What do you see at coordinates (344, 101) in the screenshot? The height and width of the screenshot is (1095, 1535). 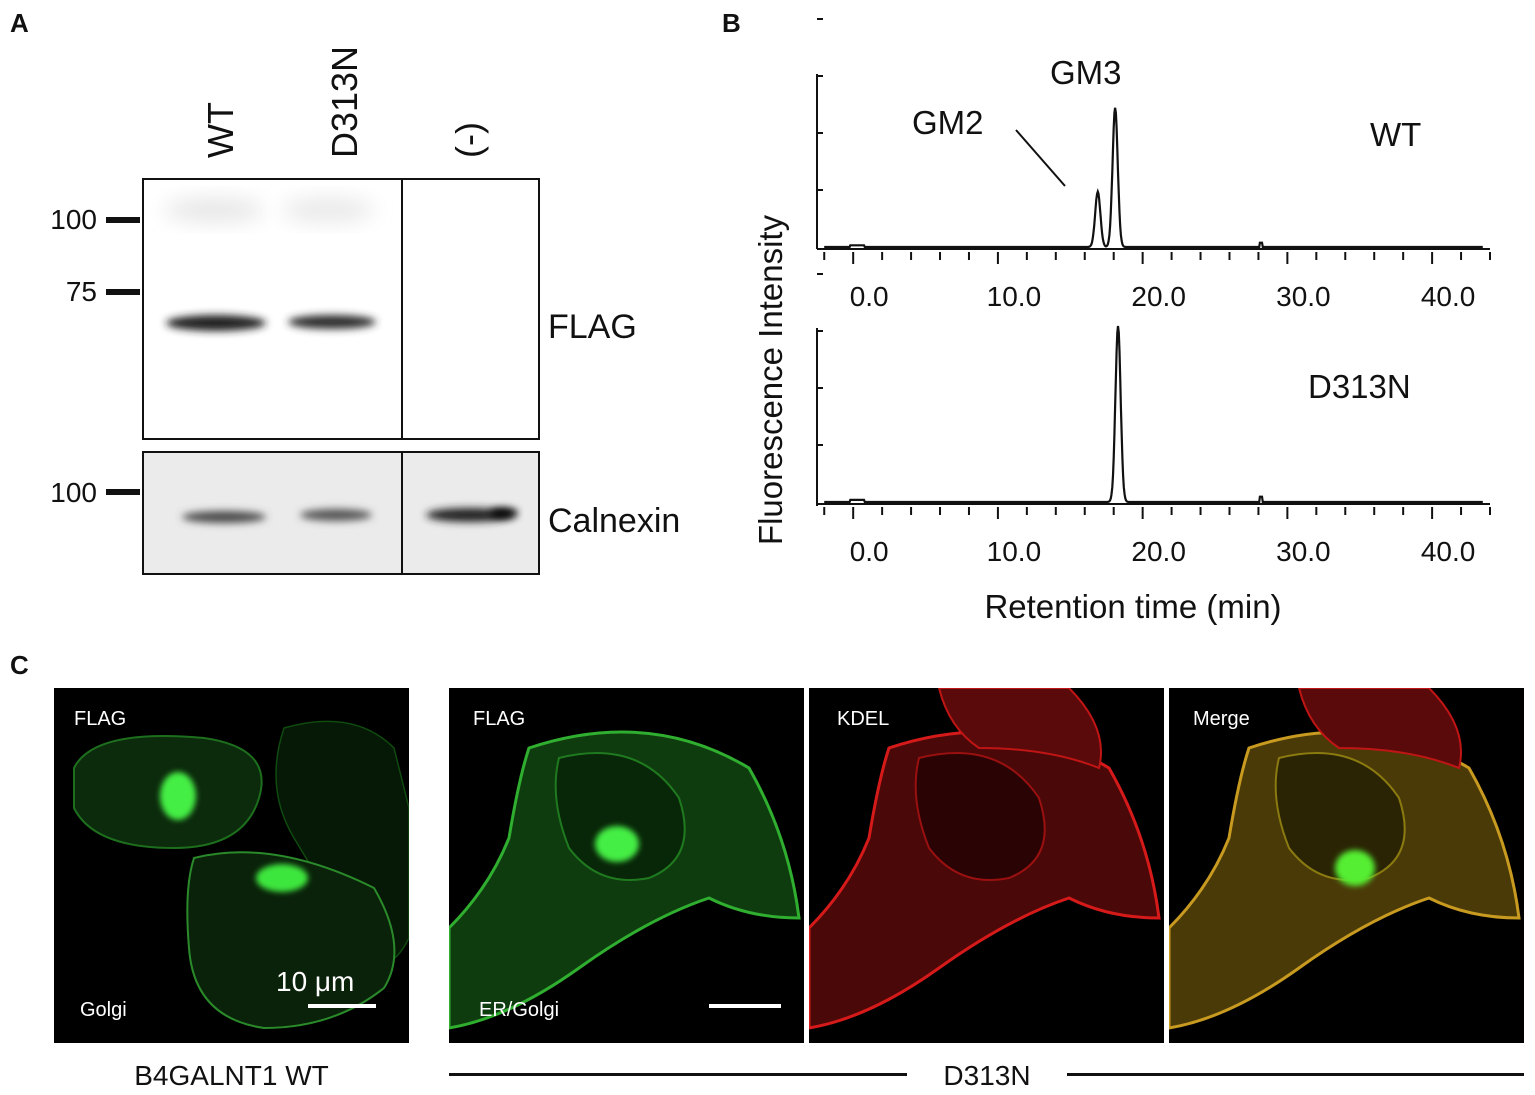 I see `lane-label-d313n: D313N` at bounding box center [344, 101].